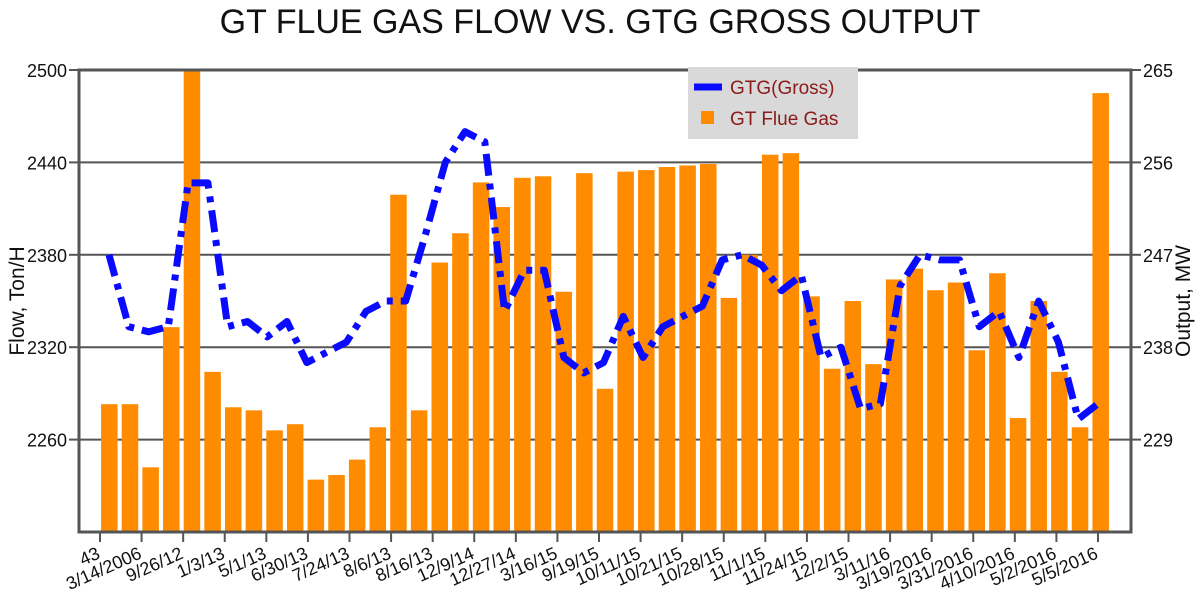 The height and width of the screenshot is (600, 1200). I want to click on right-tick-label: 265, so click(1158, 71).